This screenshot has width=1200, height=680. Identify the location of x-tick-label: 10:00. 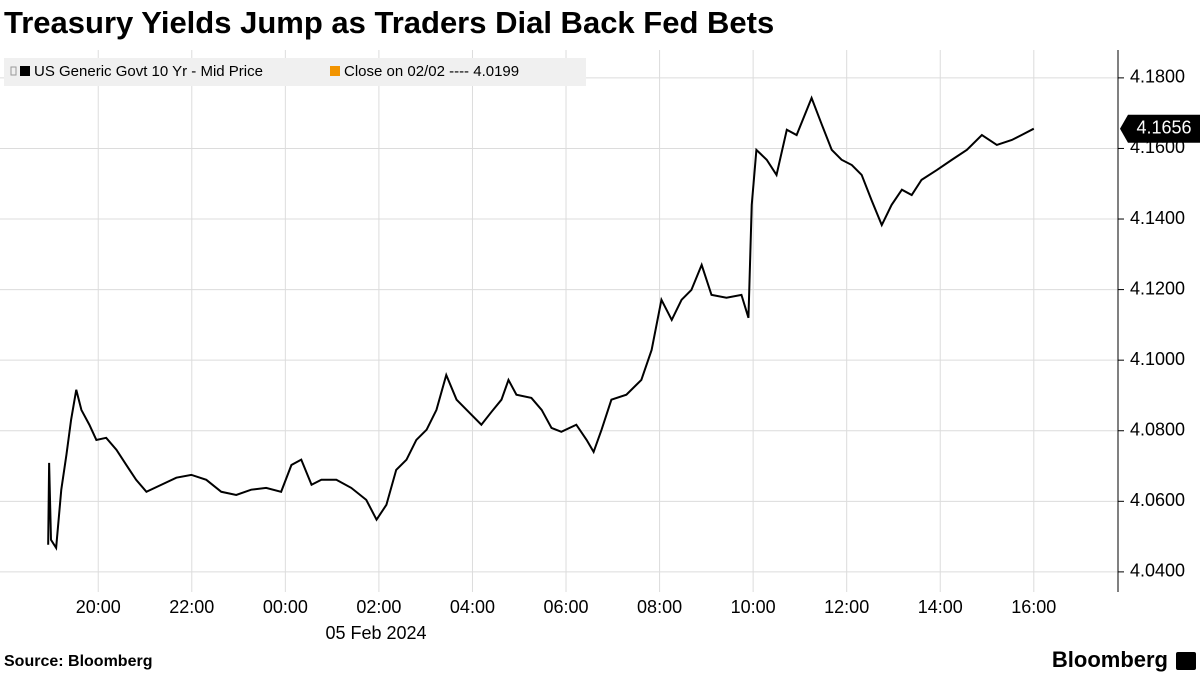
(753, 607).